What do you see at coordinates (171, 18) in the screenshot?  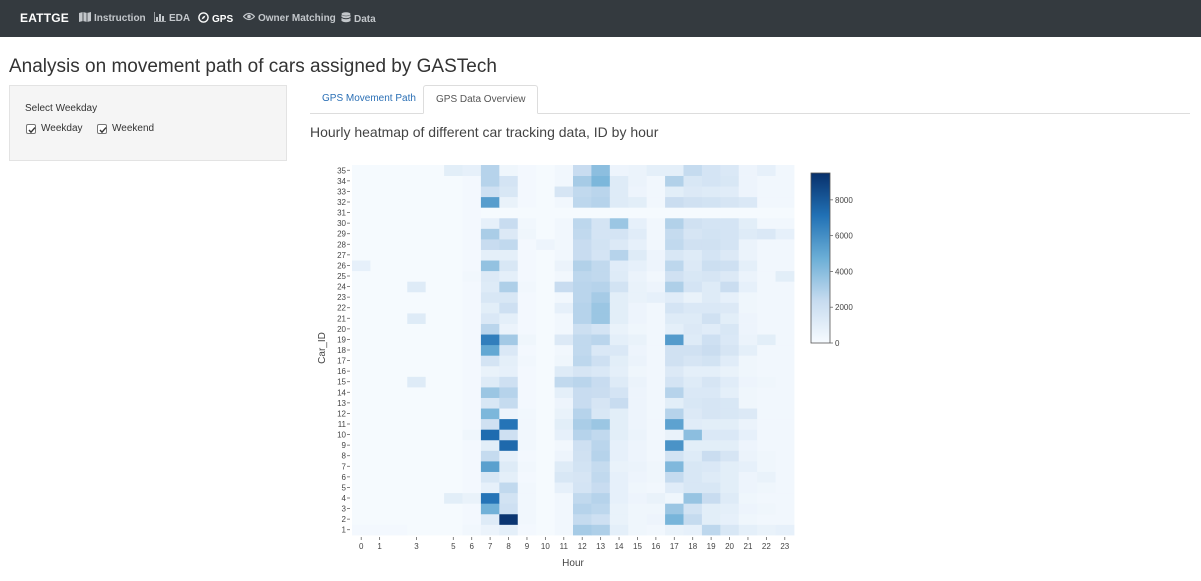 I see `nav-item-eda: EDA` at bounding box center [171, 18].